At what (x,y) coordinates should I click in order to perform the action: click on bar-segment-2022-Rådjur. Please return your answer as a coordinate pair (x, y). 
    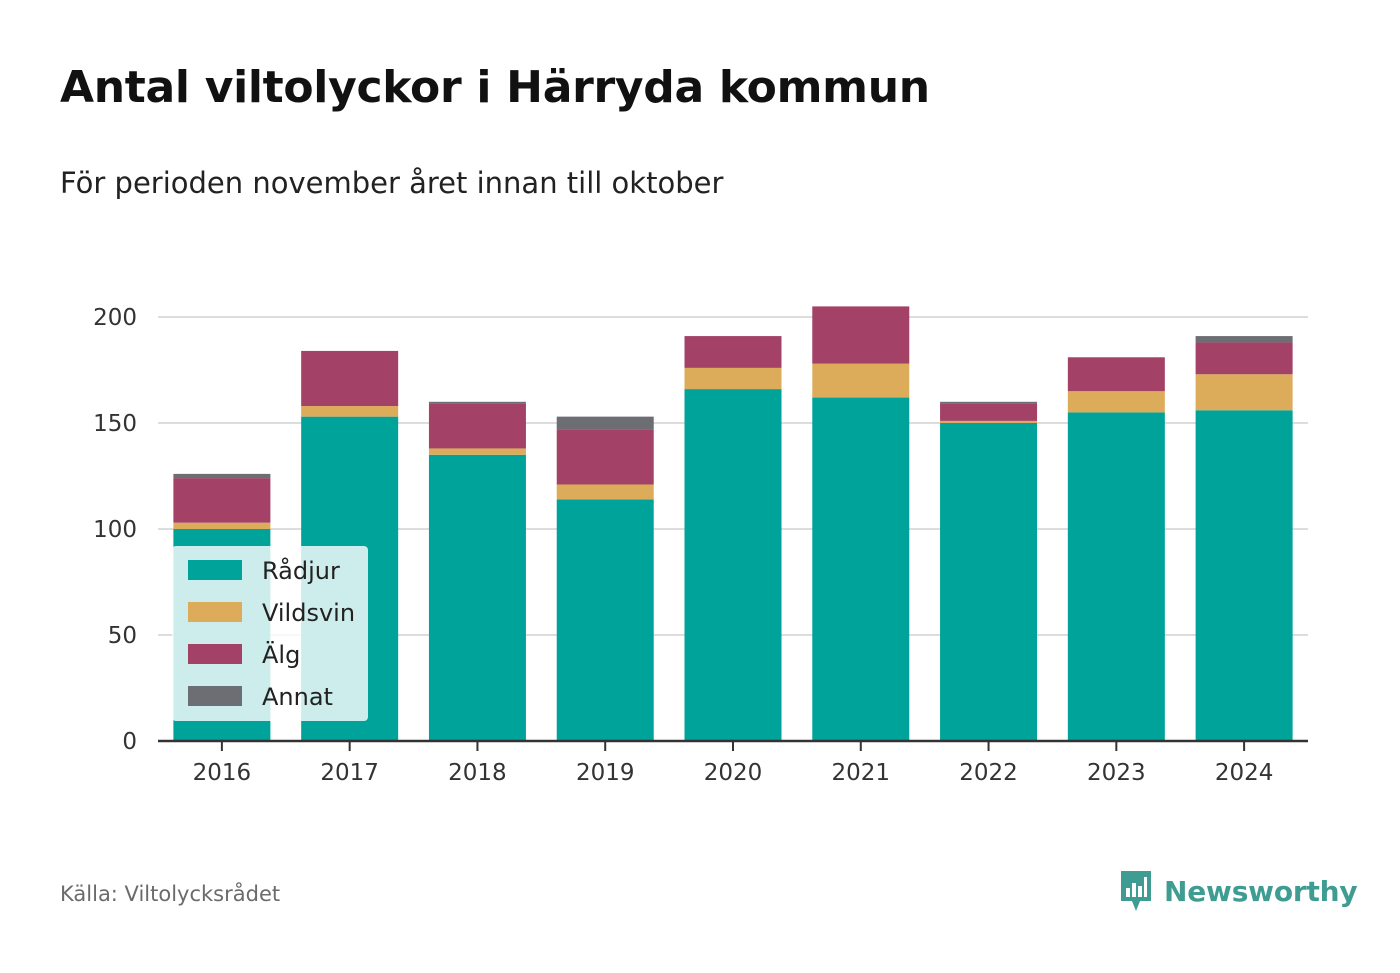
    Looking at the image, I should click on (989, 582).